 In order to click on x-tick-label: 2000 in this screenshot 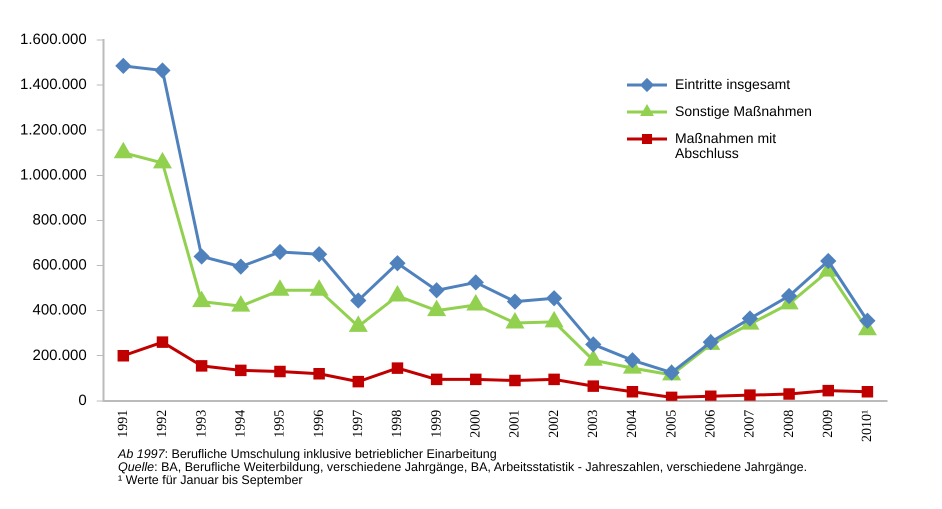, I will do `click(476, 424)`.